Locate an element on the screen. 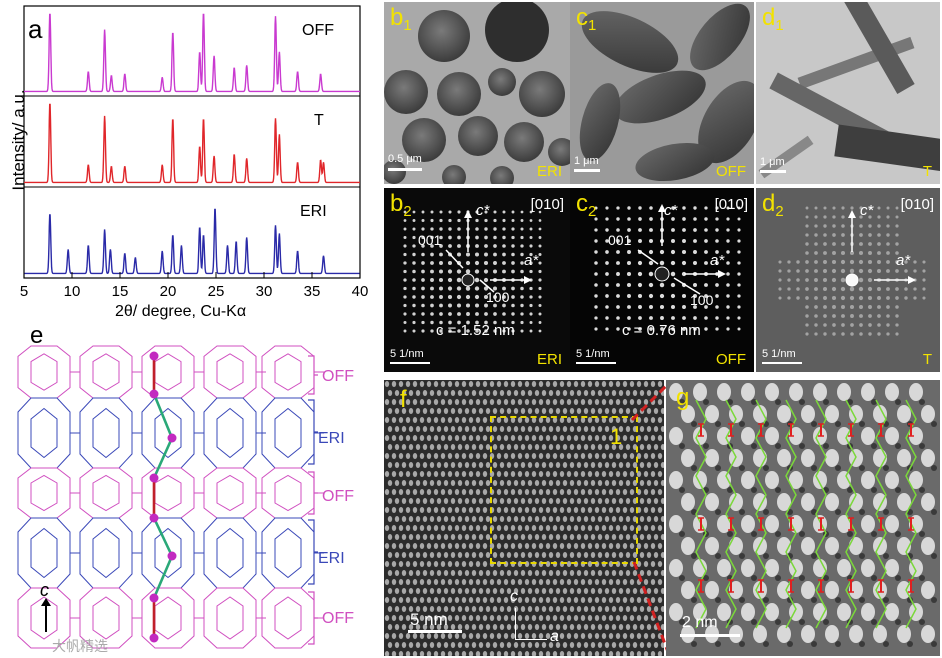 The image size is (942, 658). framework-cage-inner is located at coordinates (288, 553).